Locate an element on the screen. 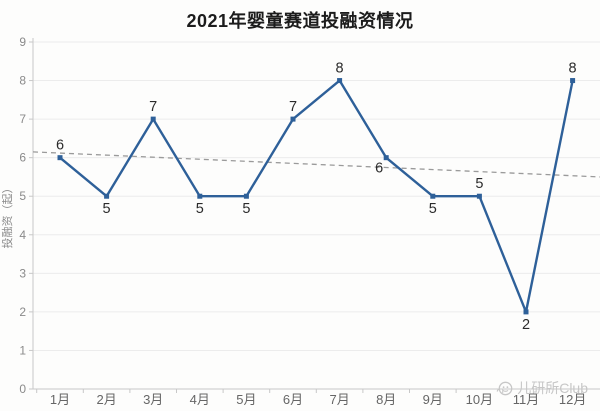  x-tick-label: 7月 is located at coordinates (339, 399).